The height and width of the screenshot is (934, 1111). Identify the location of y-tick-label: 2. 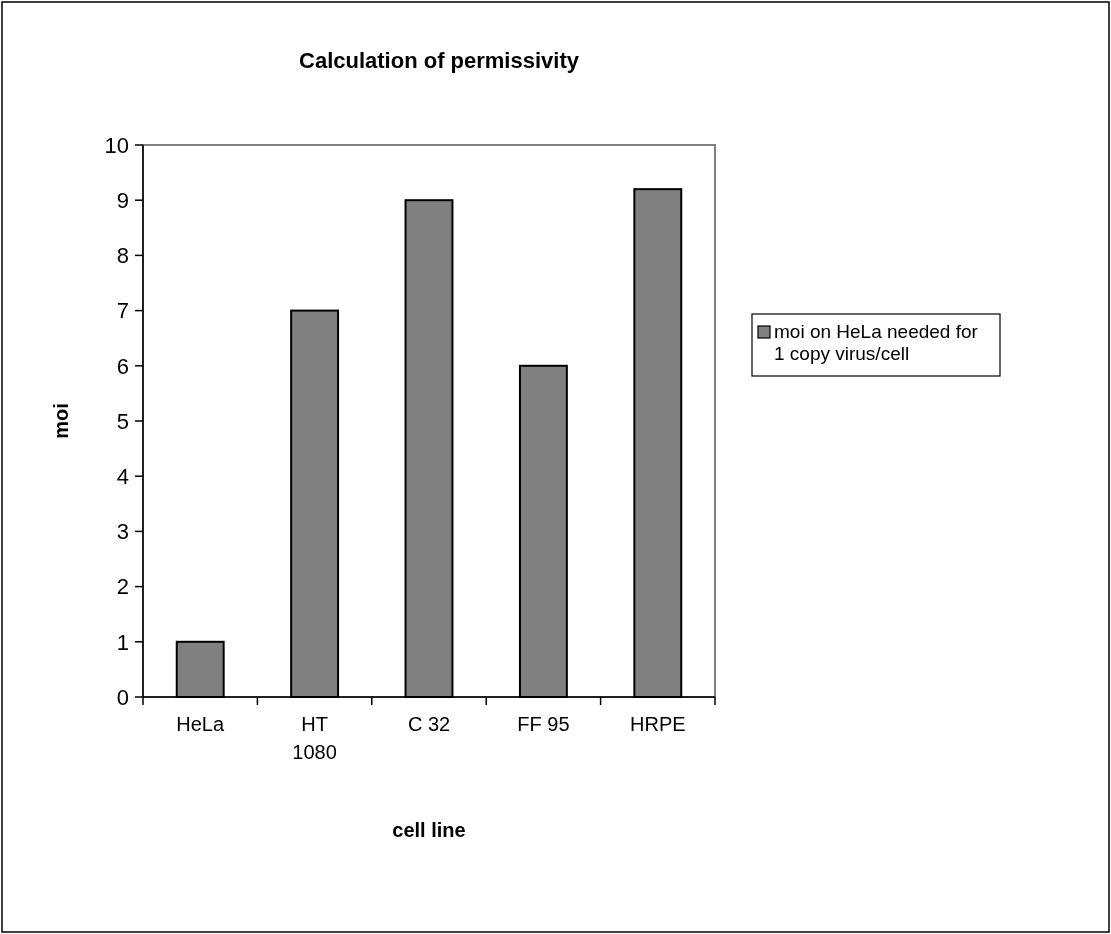
(122, 587).